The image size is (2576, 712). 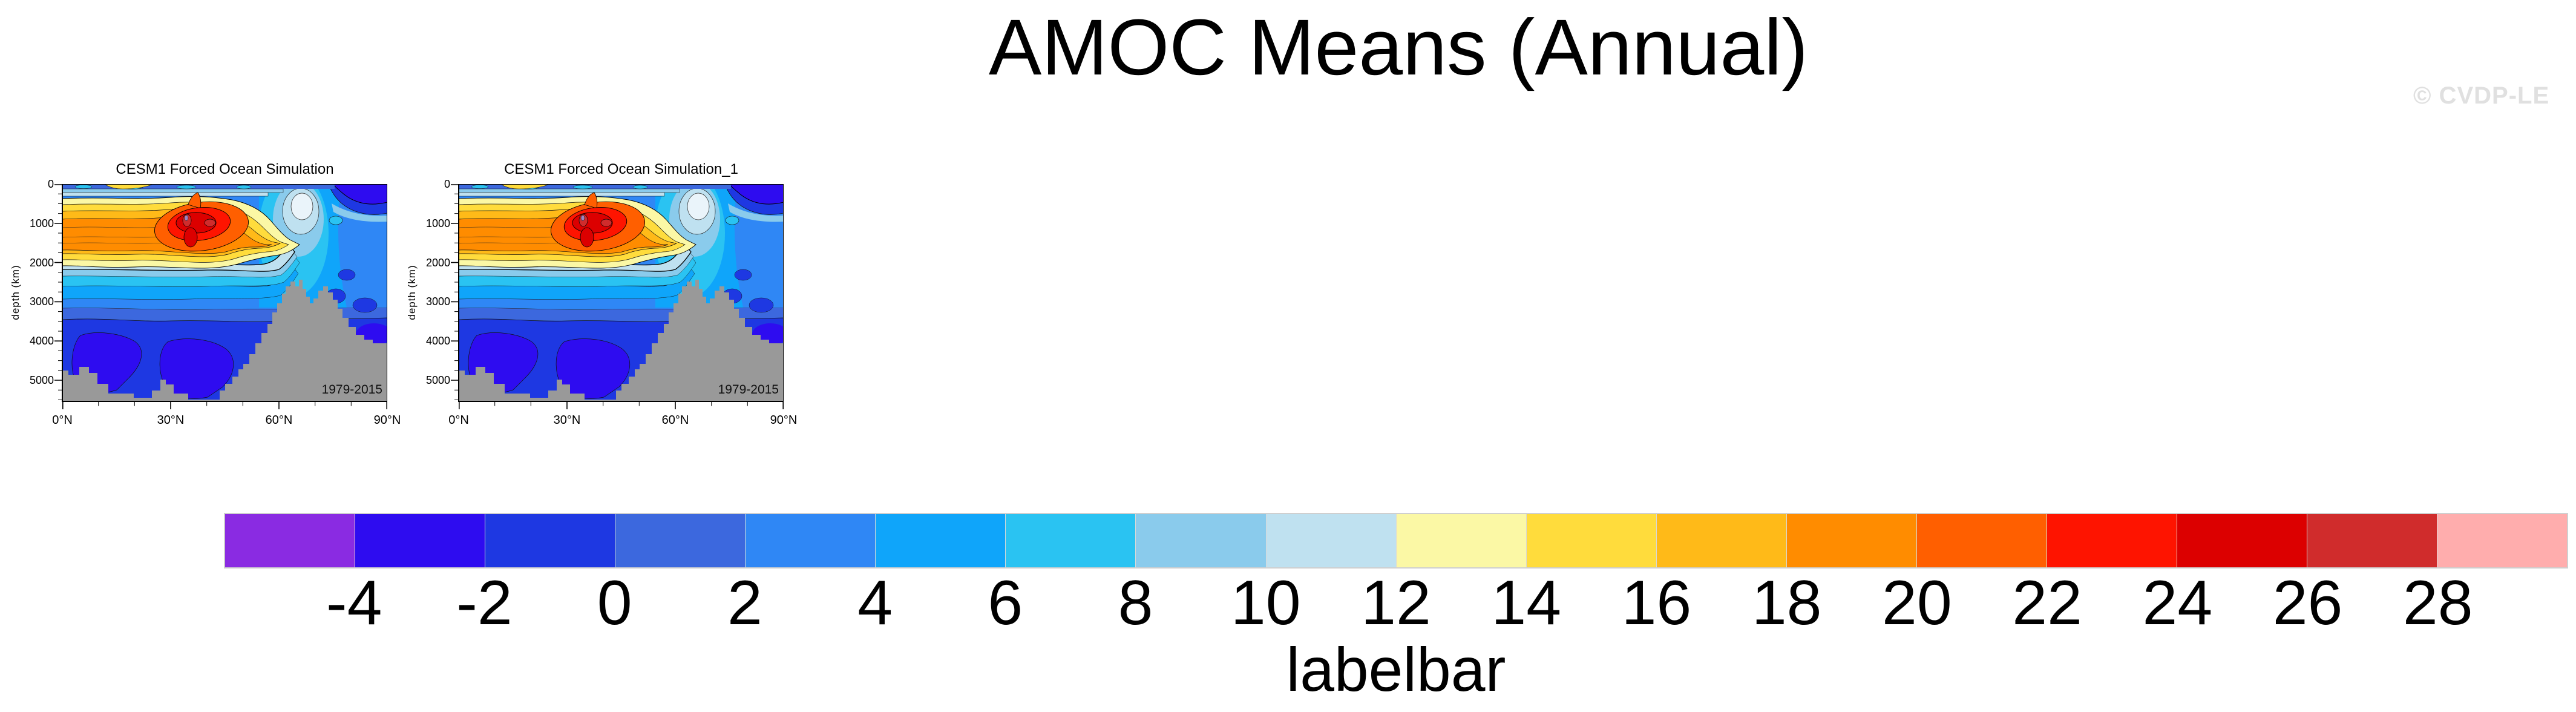 What do you see at coordinates (1265, 603) in the screenshot?
I see `labelbar-tick-label: 10` at bounding box center [1265, 603].